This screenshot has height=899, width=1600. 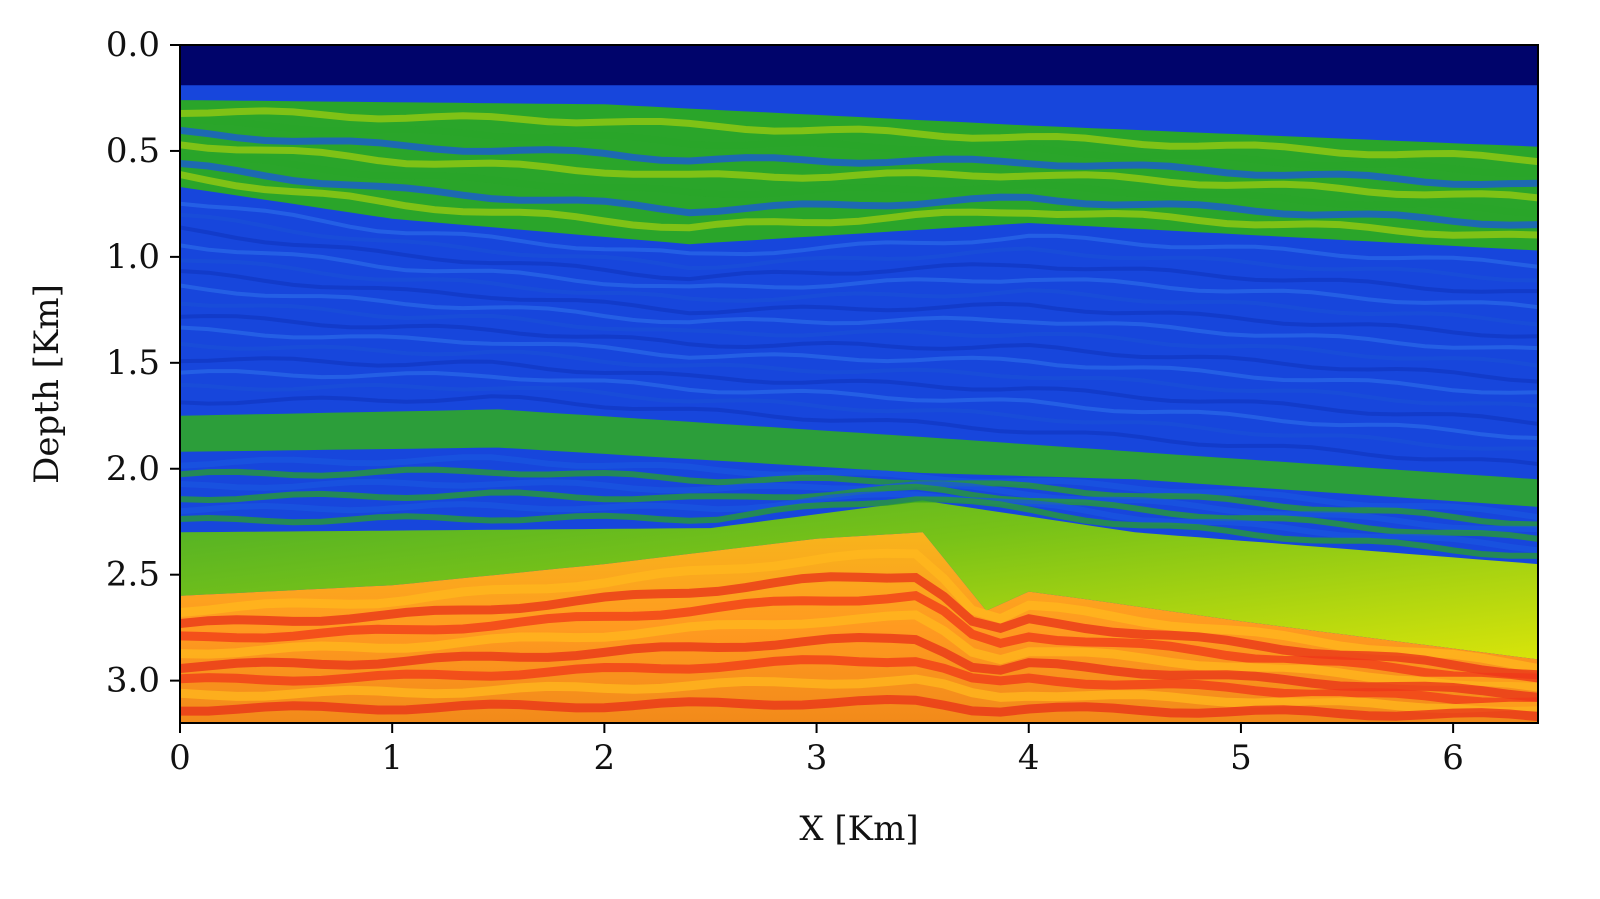 What do you see at coordinates (133, 575) in the screenshot?
I see `y-tick-label: 2.5` at bounding box center [133, 575].